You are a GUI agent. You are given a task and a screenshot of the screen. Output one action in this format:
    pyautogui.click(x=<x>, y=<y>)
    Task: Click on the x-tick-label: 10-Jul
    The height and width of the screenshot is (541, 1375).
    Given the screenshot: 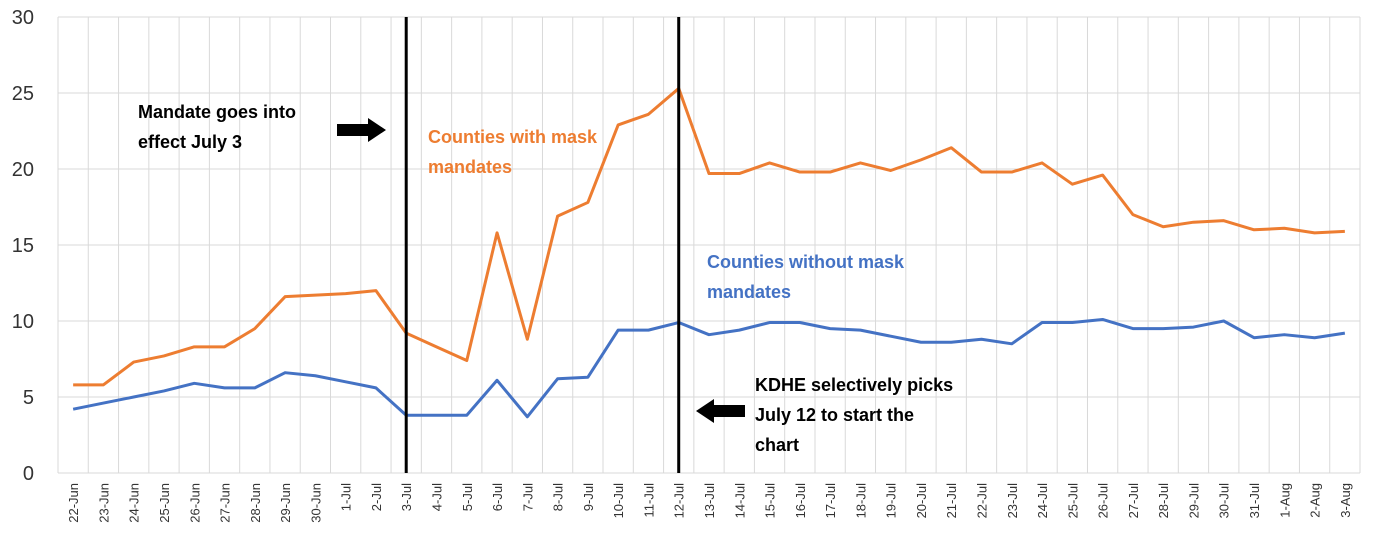 What is the action you would take?
    pyautogui.click(x=618, y=501)
    